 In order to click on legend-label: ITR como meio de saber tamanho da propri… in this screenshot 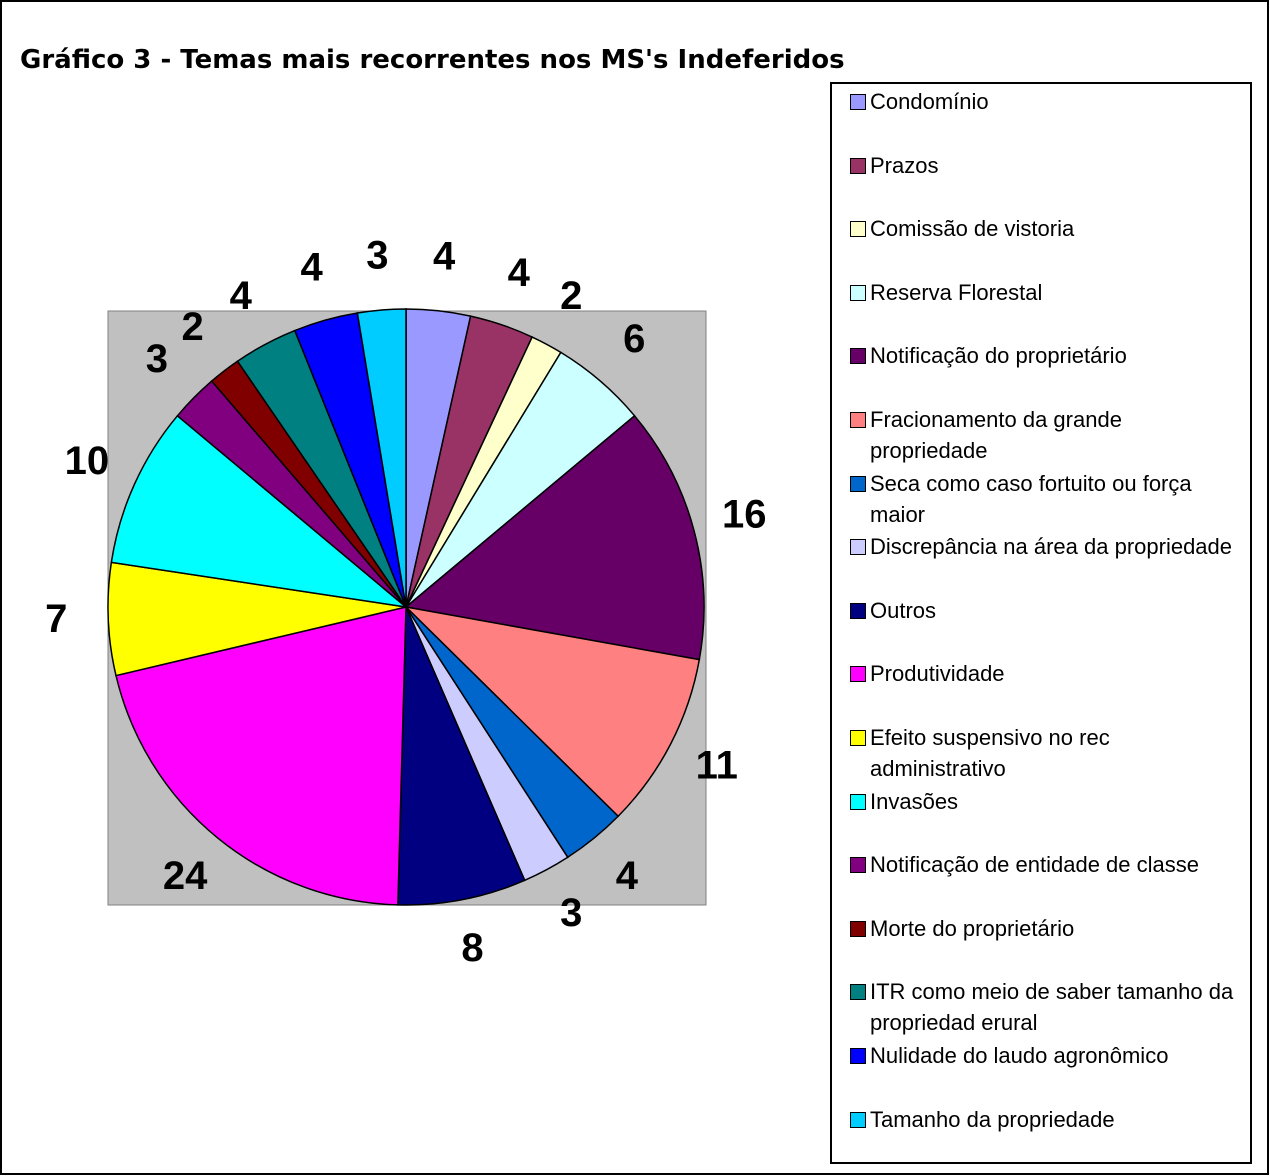, I will do `click(1052, 1007)`.